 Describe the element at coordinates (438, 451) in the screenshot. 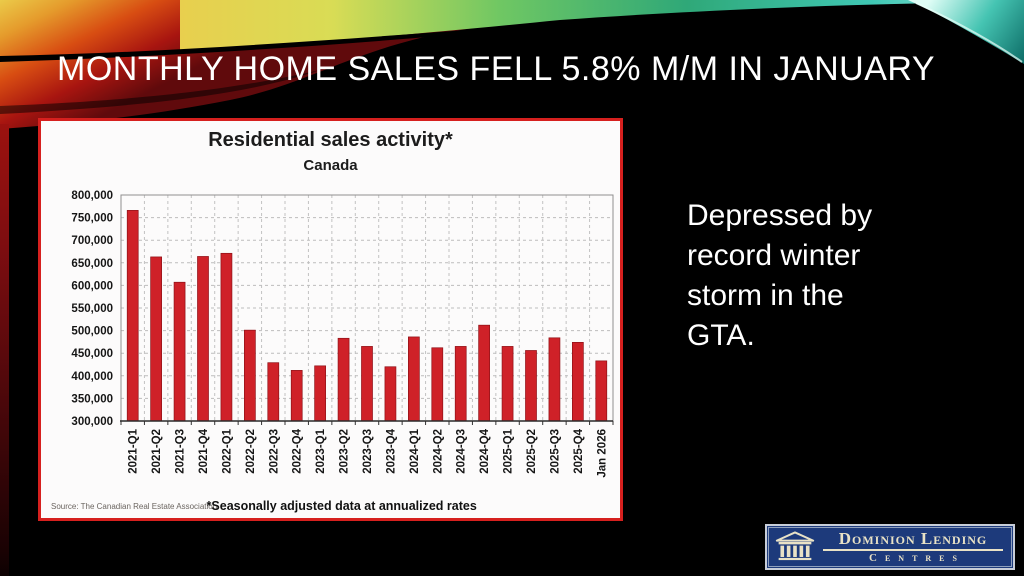

I see `svg-text: 2024-Q2` at that location.